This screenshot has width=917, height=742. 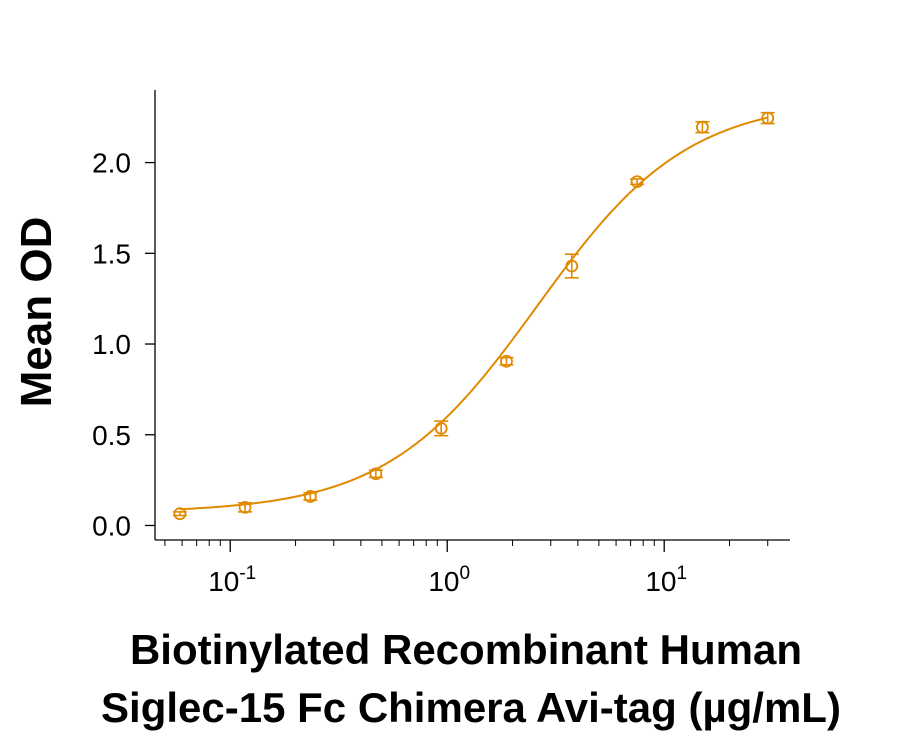 What do you see at coordinates (36, 312) in the screenshot?
I see `y-axis-label: Mean OD` at bounding box center [36, 312].